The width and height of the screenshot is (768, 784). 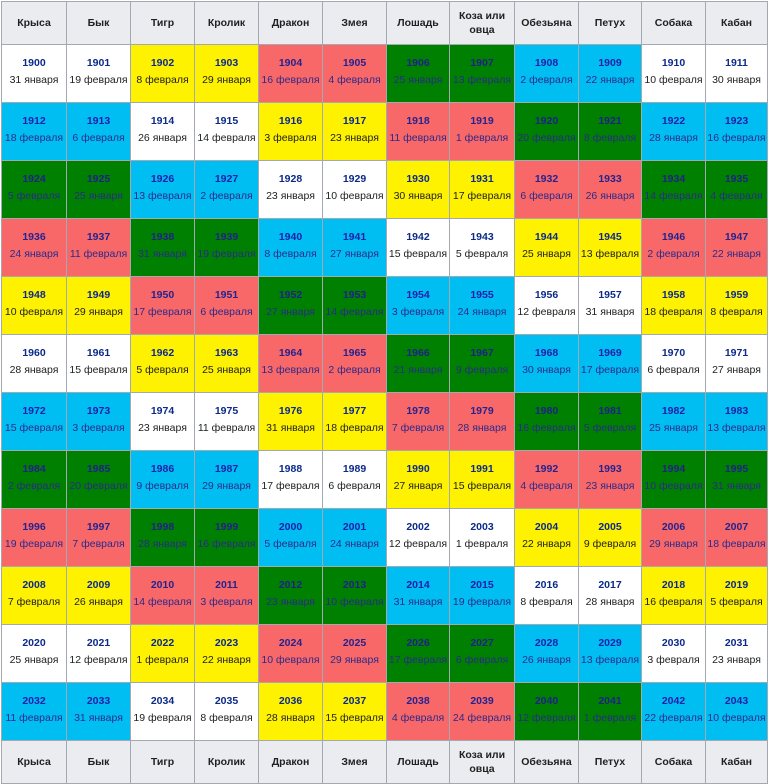 I want to click on year-cell: 1952 27 января, so click(x=290, y=305).